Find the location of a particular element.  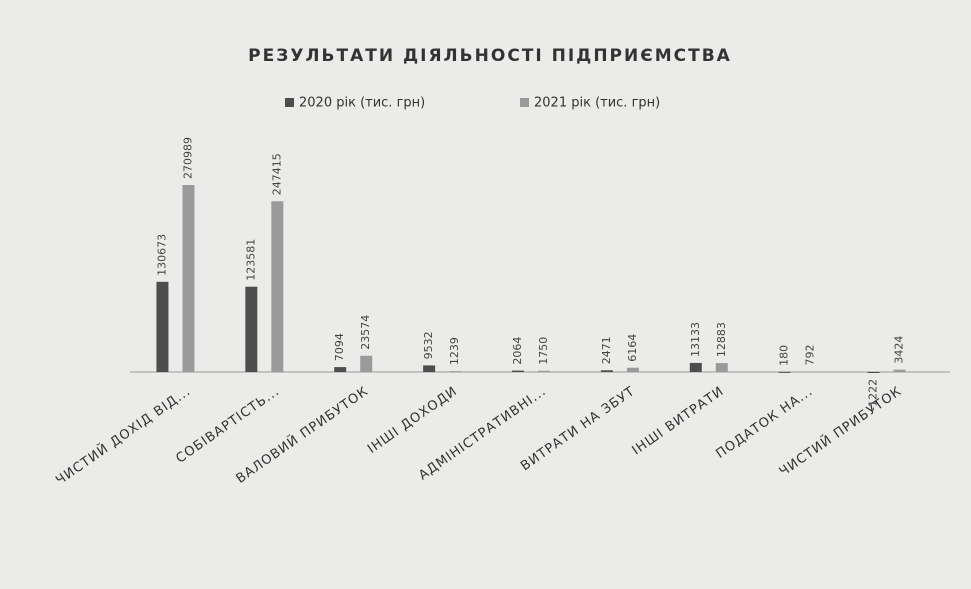

data-label: 247415 is located at coordinates (276, 174).